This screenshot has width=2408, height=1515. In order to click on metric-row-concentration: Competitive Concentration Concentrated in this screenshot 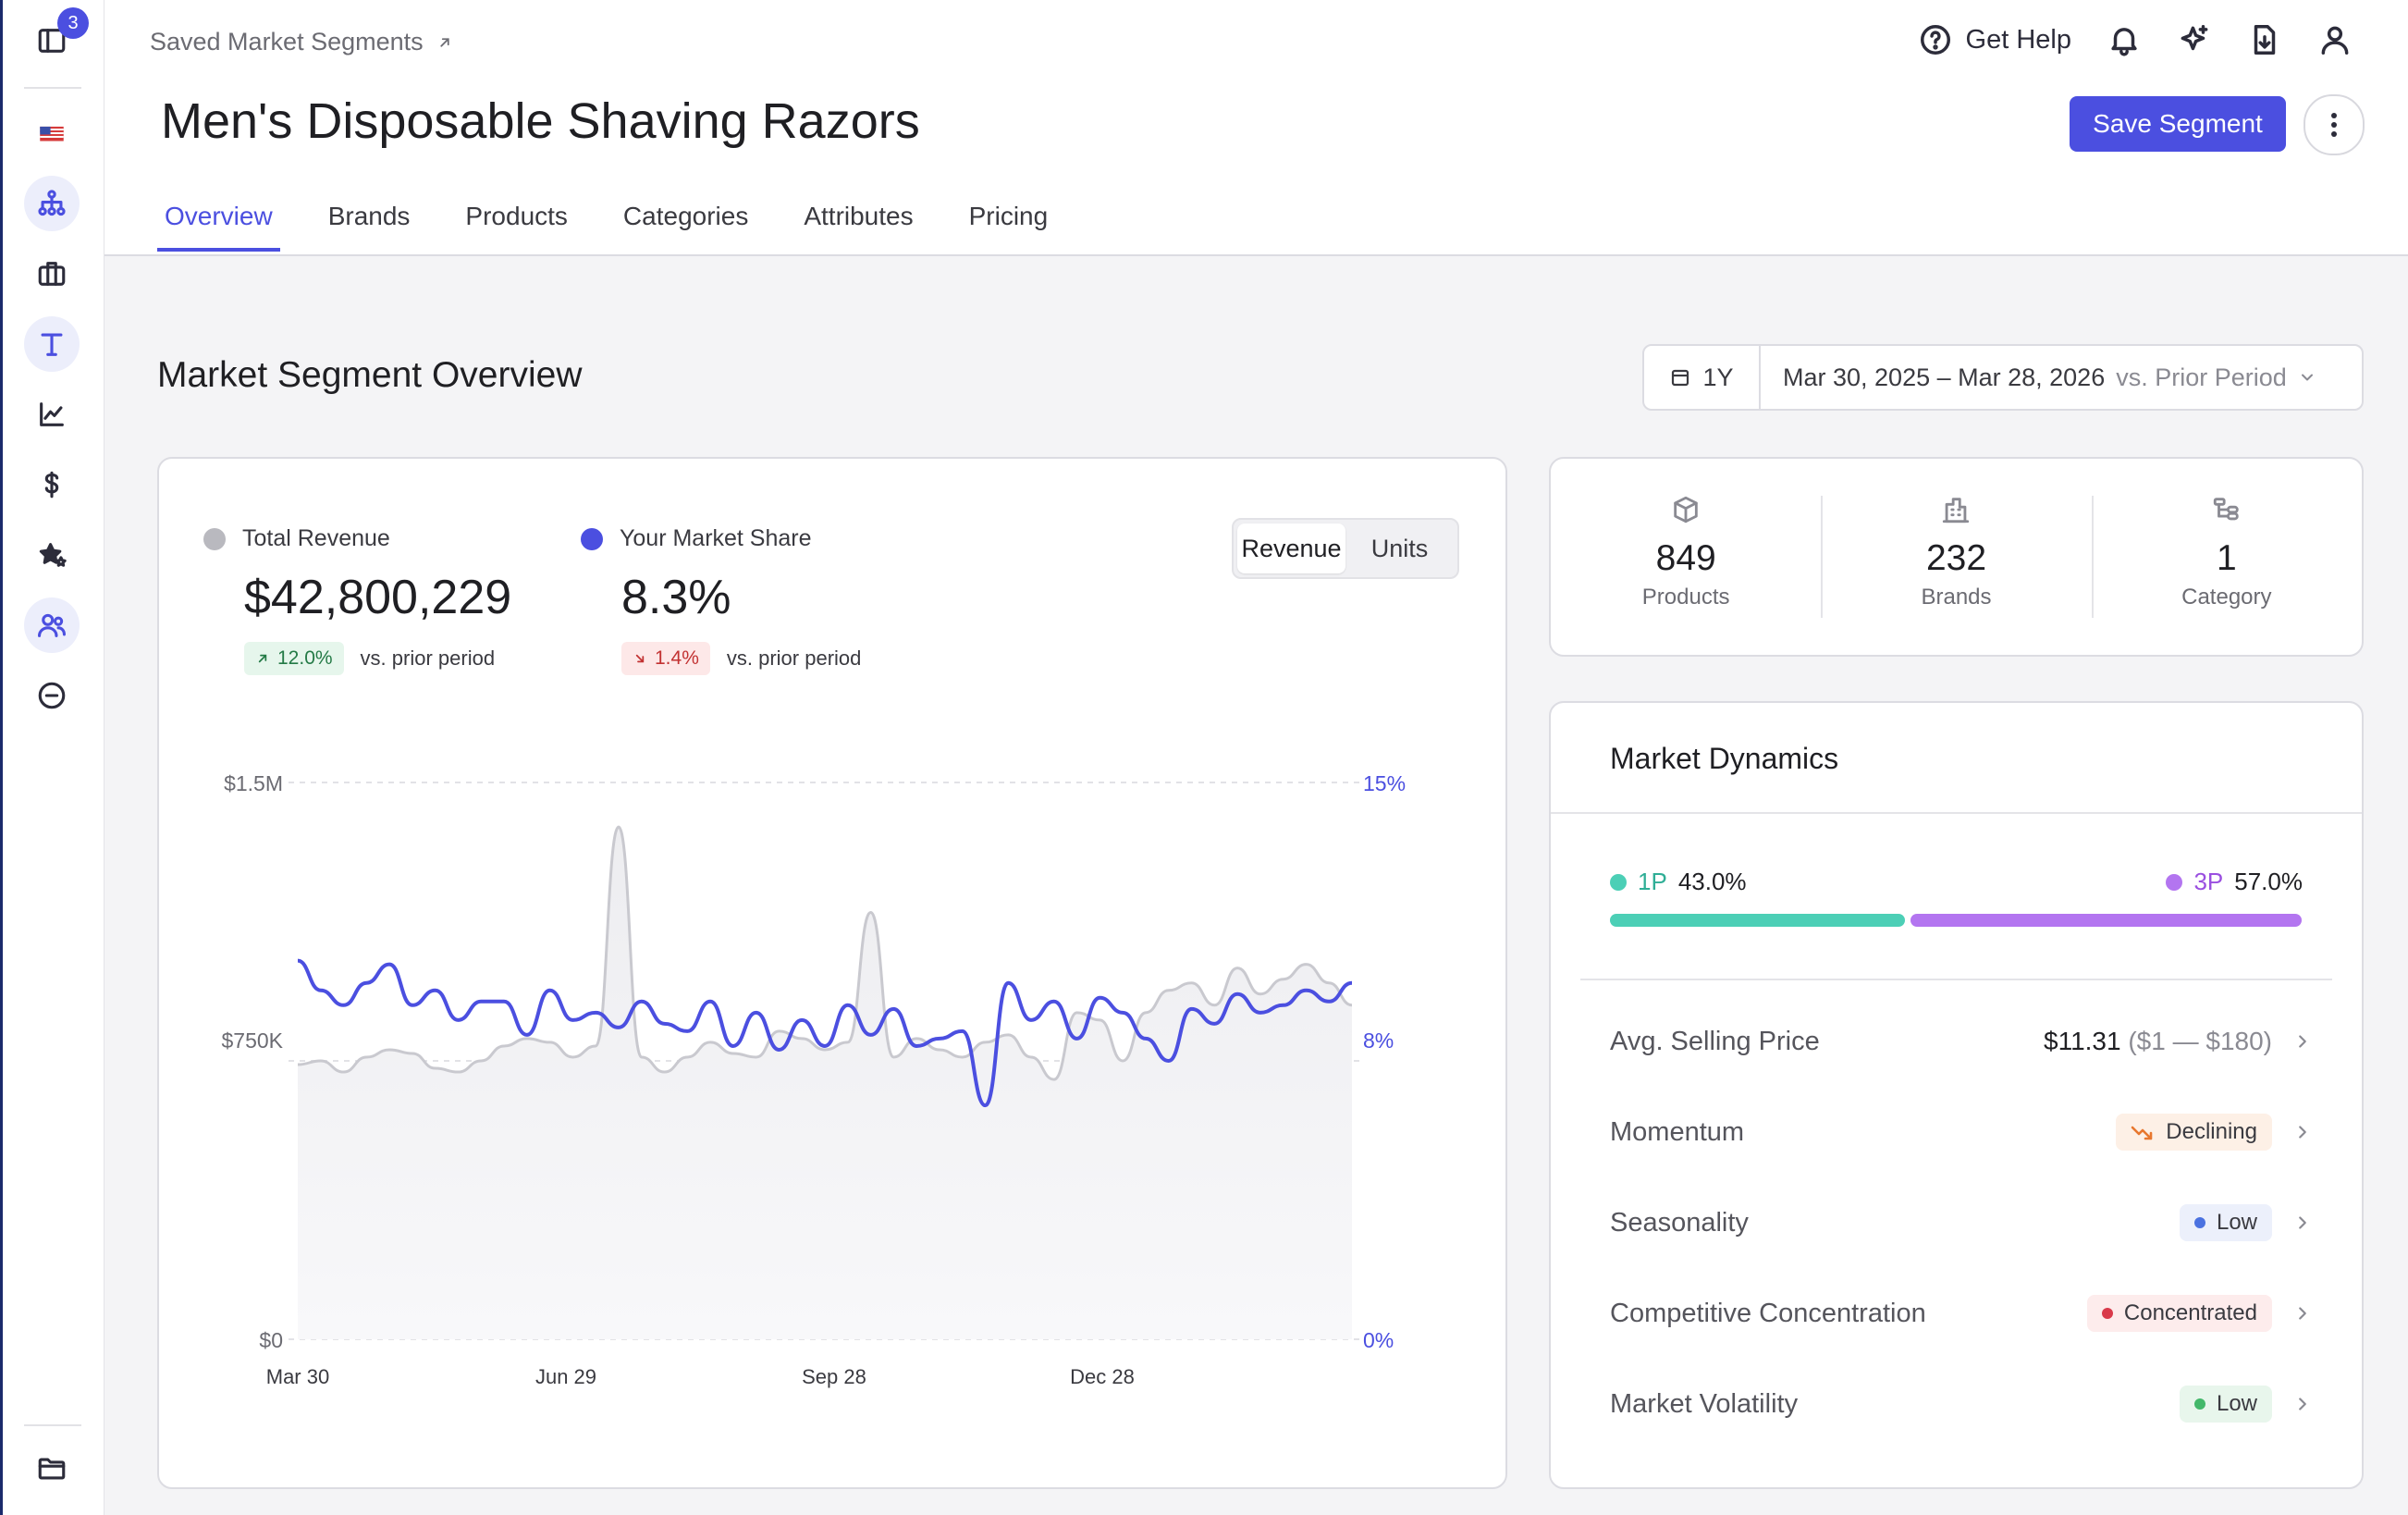, I will do `click(1961, 1314)`.